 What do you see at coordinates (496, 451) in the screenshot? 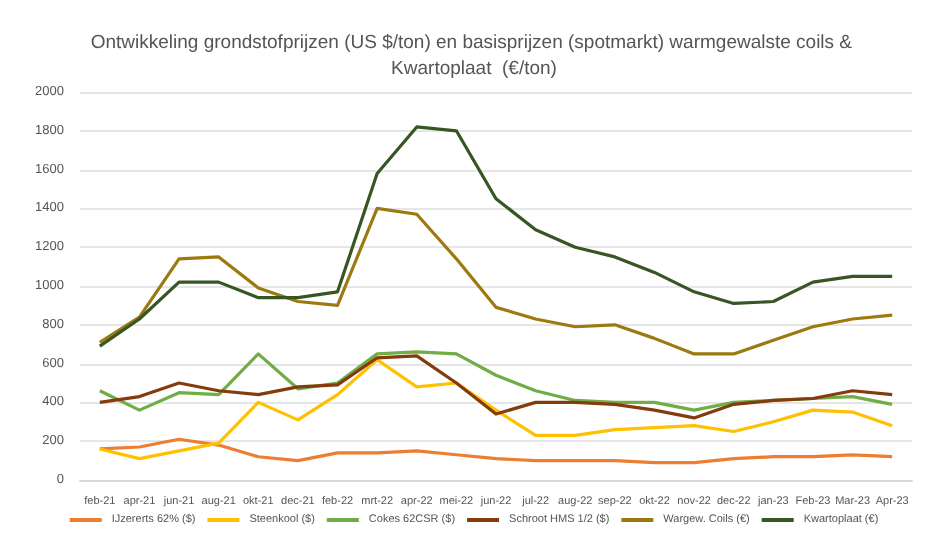
I see `line-series` at bounding box center [496, 451].